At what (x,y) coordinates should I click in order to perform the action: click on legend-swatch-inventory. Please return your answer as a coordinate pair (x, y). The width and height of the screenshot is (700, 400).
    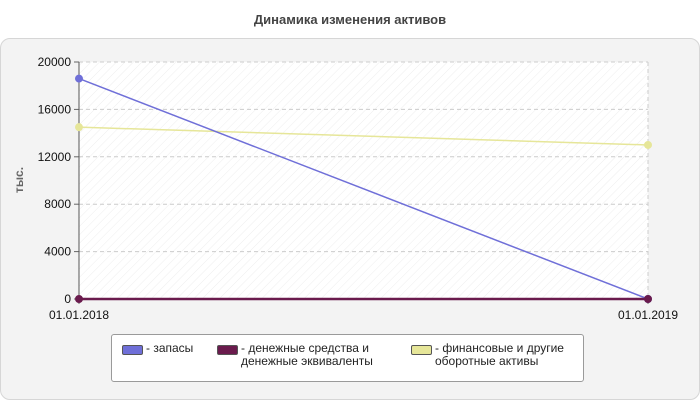
    Looking at the image, I should click on (132, 350).